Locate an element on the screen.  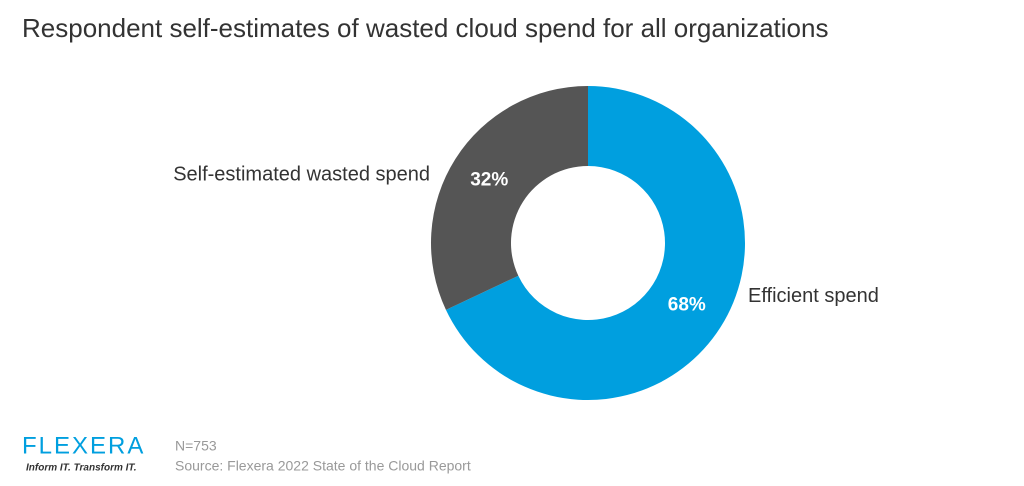
value-label: 68% is located at coordinates (687, 305).